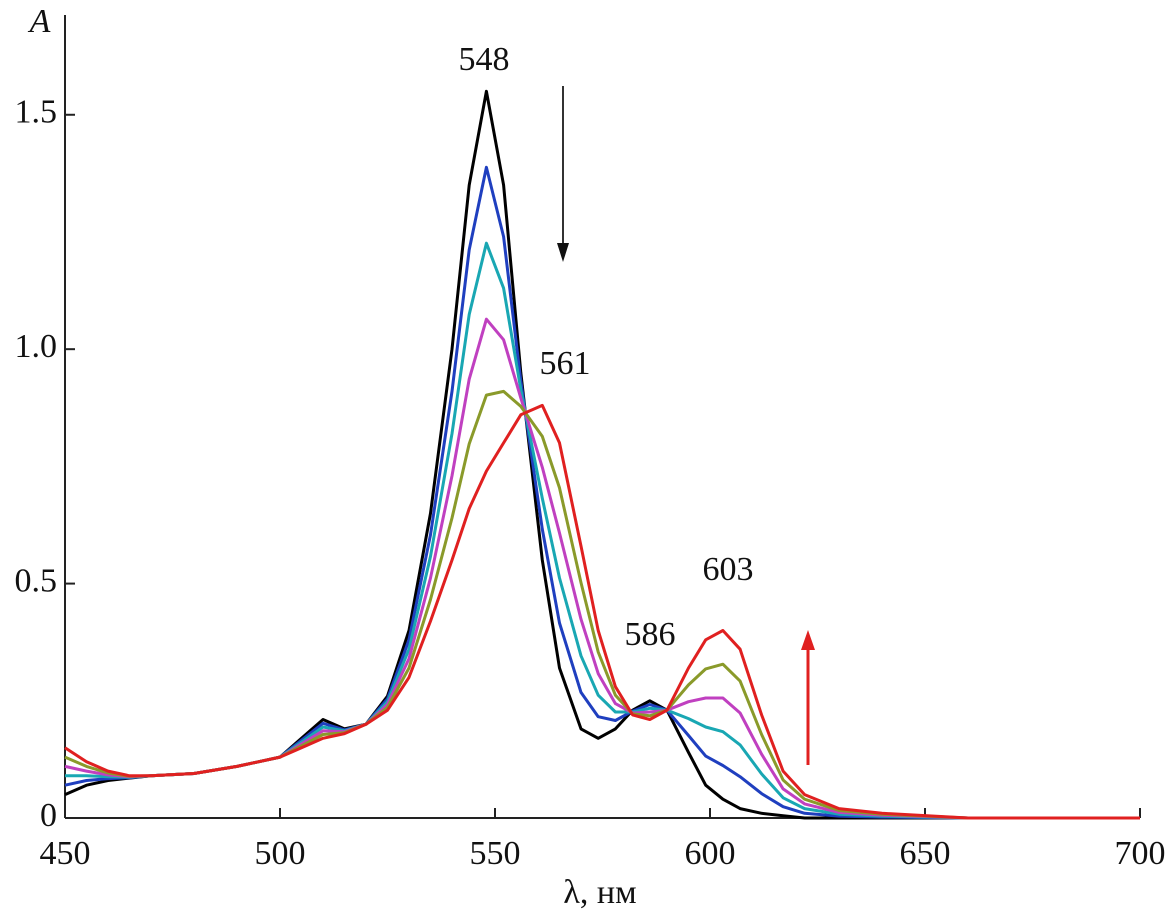 This screenshot has height=922, width=1173. I want to click on y-tick-label: 1.0, so click(36, 346).